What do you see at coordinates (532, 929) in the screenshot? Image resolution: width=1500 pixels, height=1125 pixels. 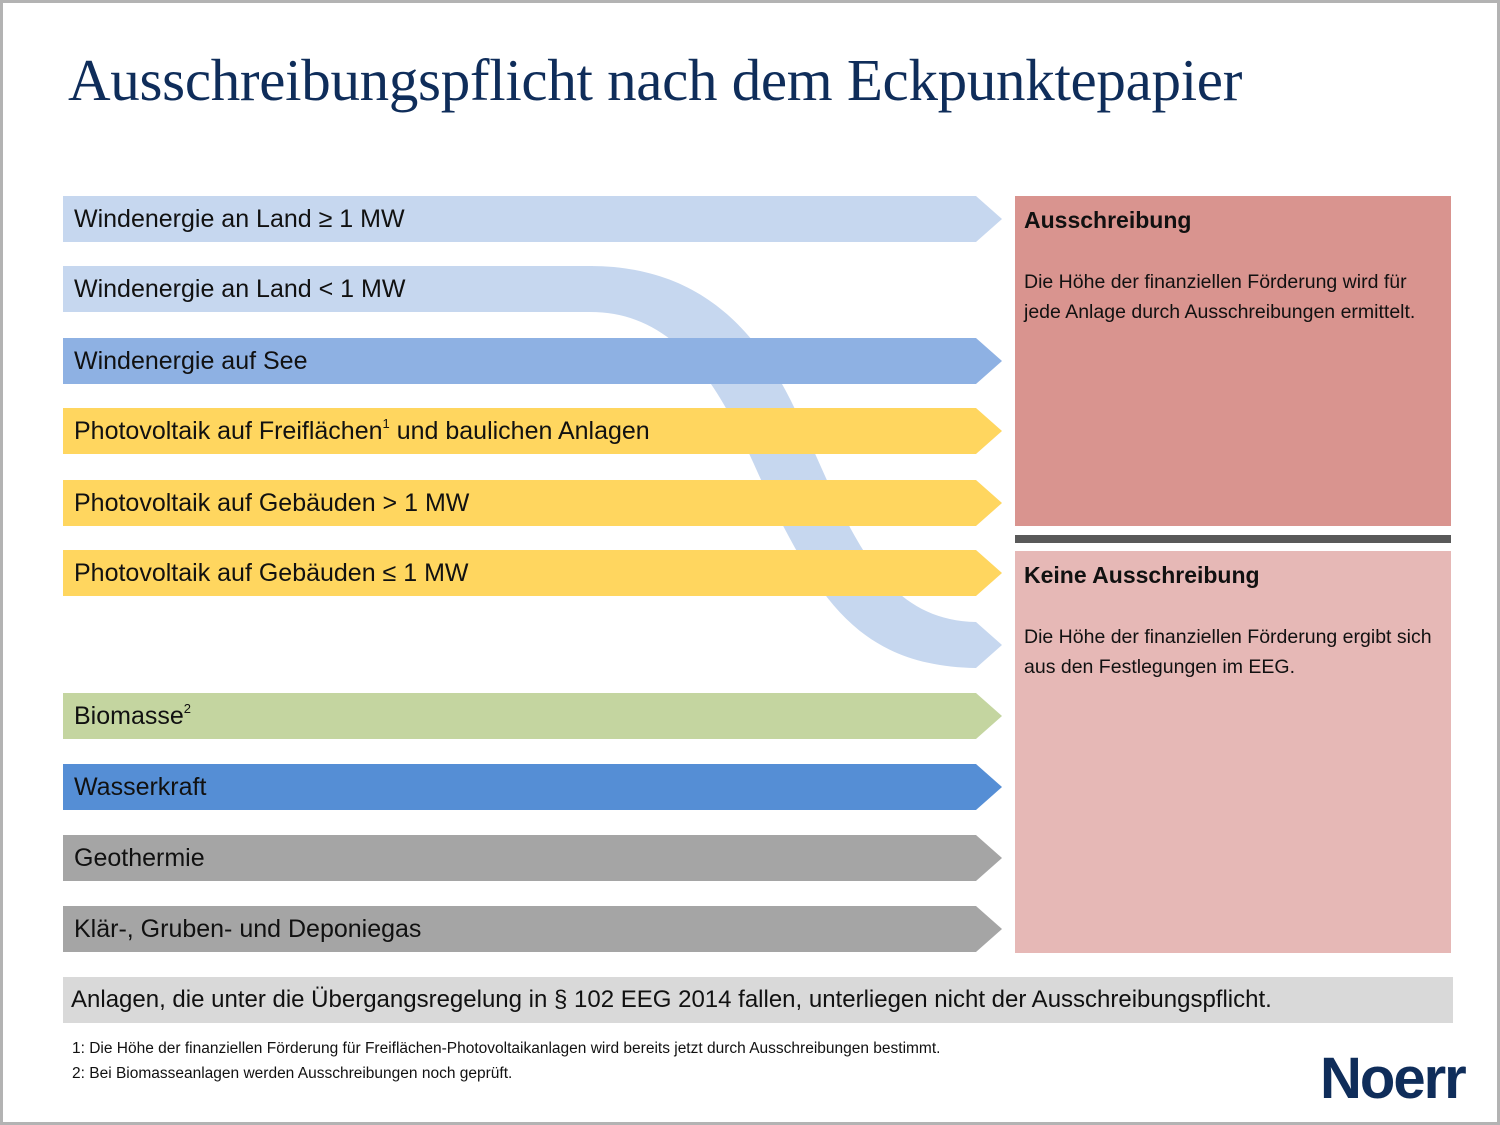 I see `arrow-sewage-mine-landfill-gas: Klär-, Gruben- und Deponiegas` at bounding box center [532, 929].